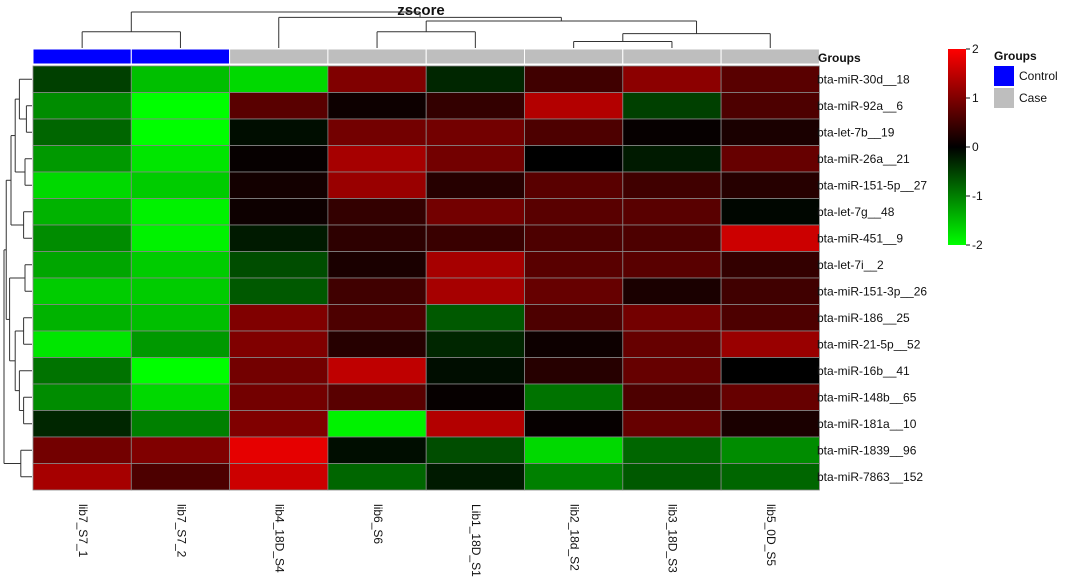 The height and width of the screenshot is (585, 1065). I want to click on row-label: bta-miR-181a__10, so click(867, 424).